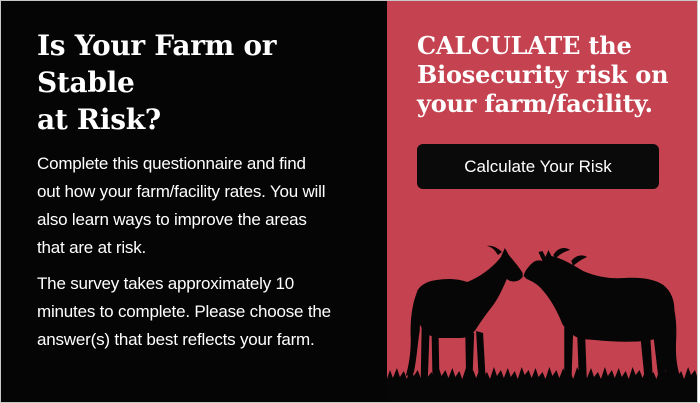 The image size is (700, 403). Describe the element at coordinates (464, 316) in the screenshot. I see `left-horse-silhouette` at that location.